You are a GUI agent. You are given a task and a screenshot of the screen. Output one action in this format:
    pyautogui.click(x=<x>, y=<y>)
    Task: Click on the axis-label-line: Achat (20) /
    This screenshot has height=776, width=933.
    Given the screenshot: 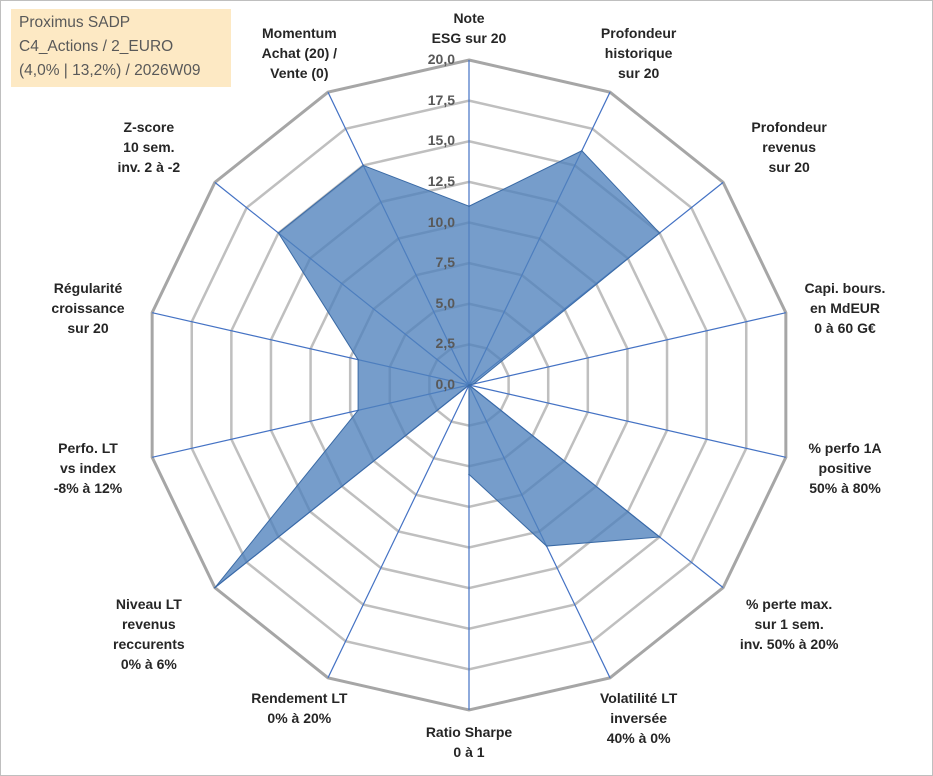 What is the action you would take?
    pyautogui.click(x=299, y=52)
    